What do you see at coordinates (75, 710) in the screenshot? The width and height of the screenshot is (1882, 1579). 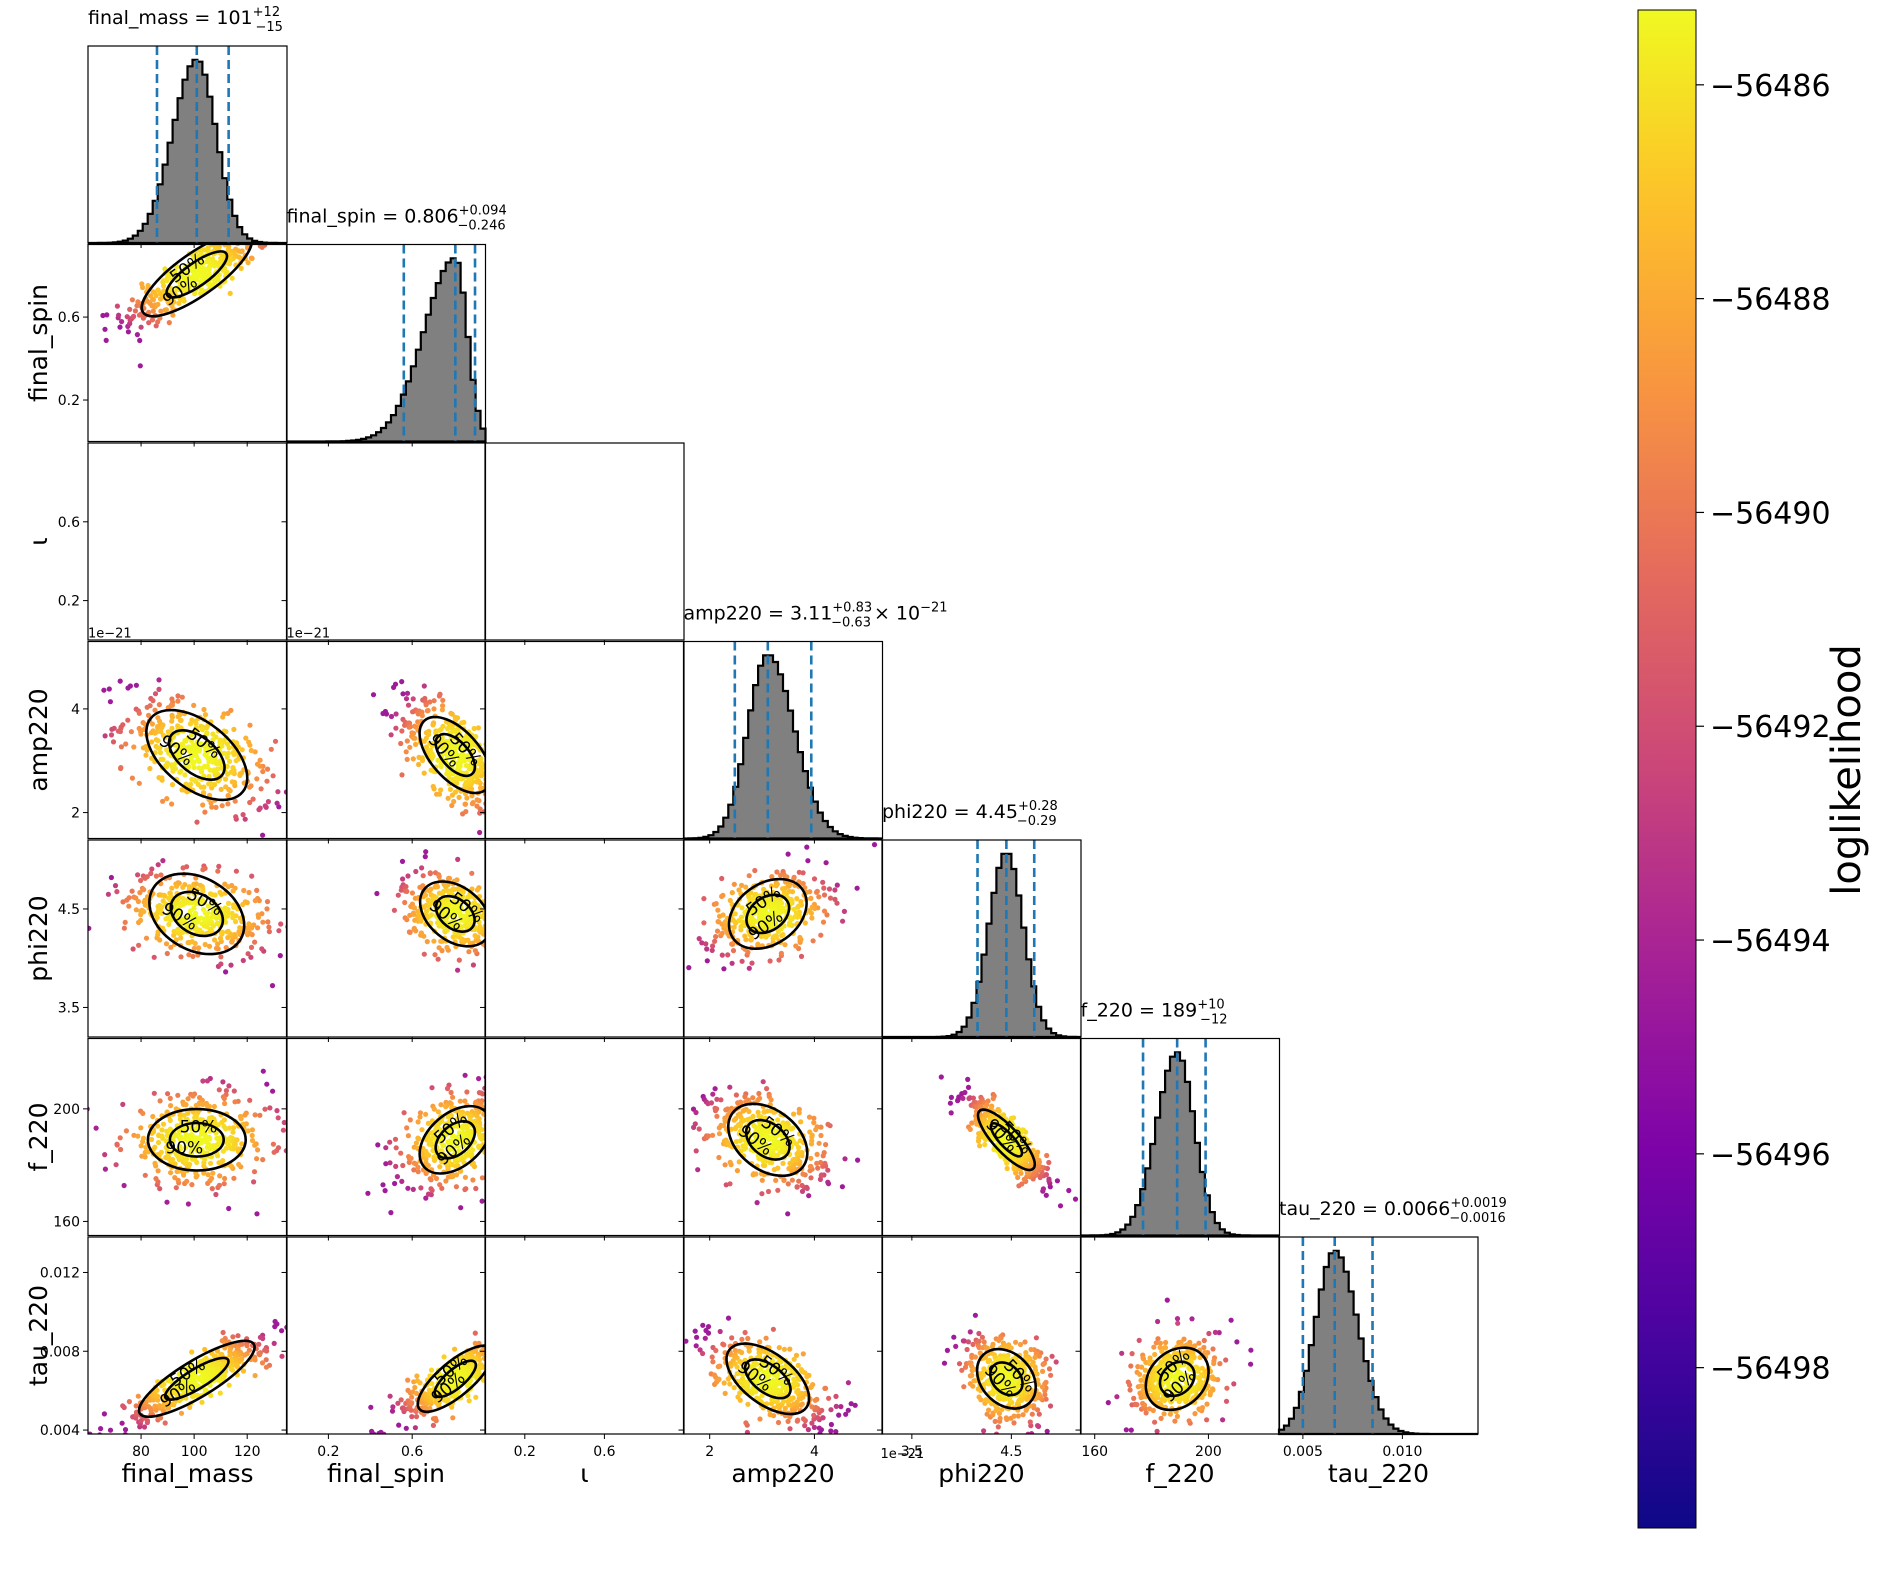 I see `y-tick-label: 4` at bounding box center [75, 710].